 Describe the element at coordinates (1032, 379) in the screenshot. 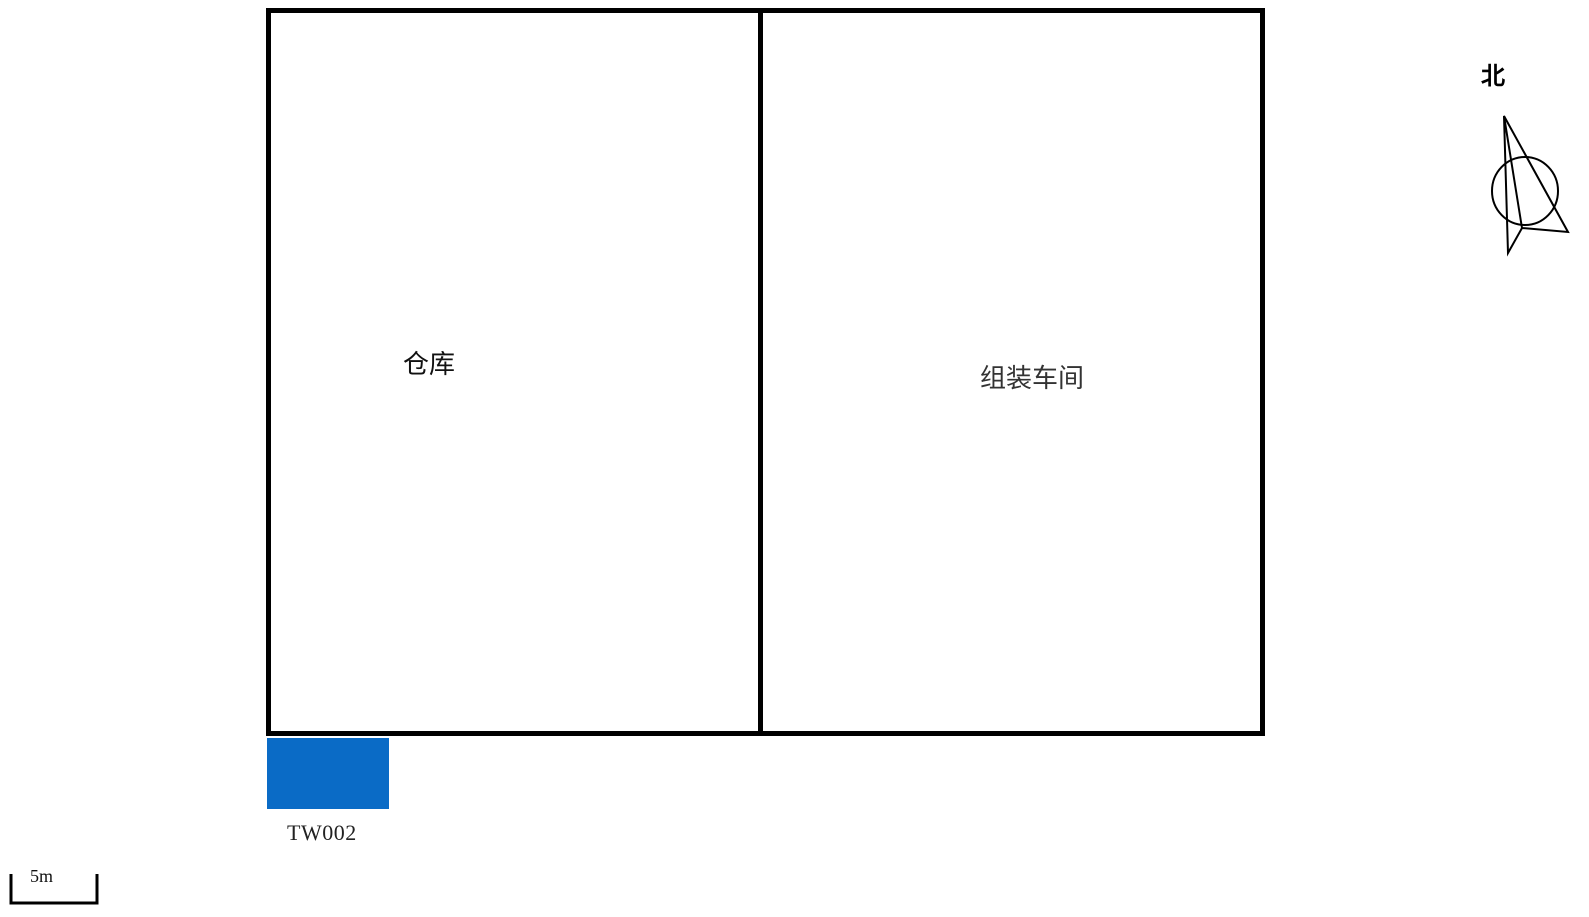

I see `assembly-workshop-label: 组装车间` at that location.